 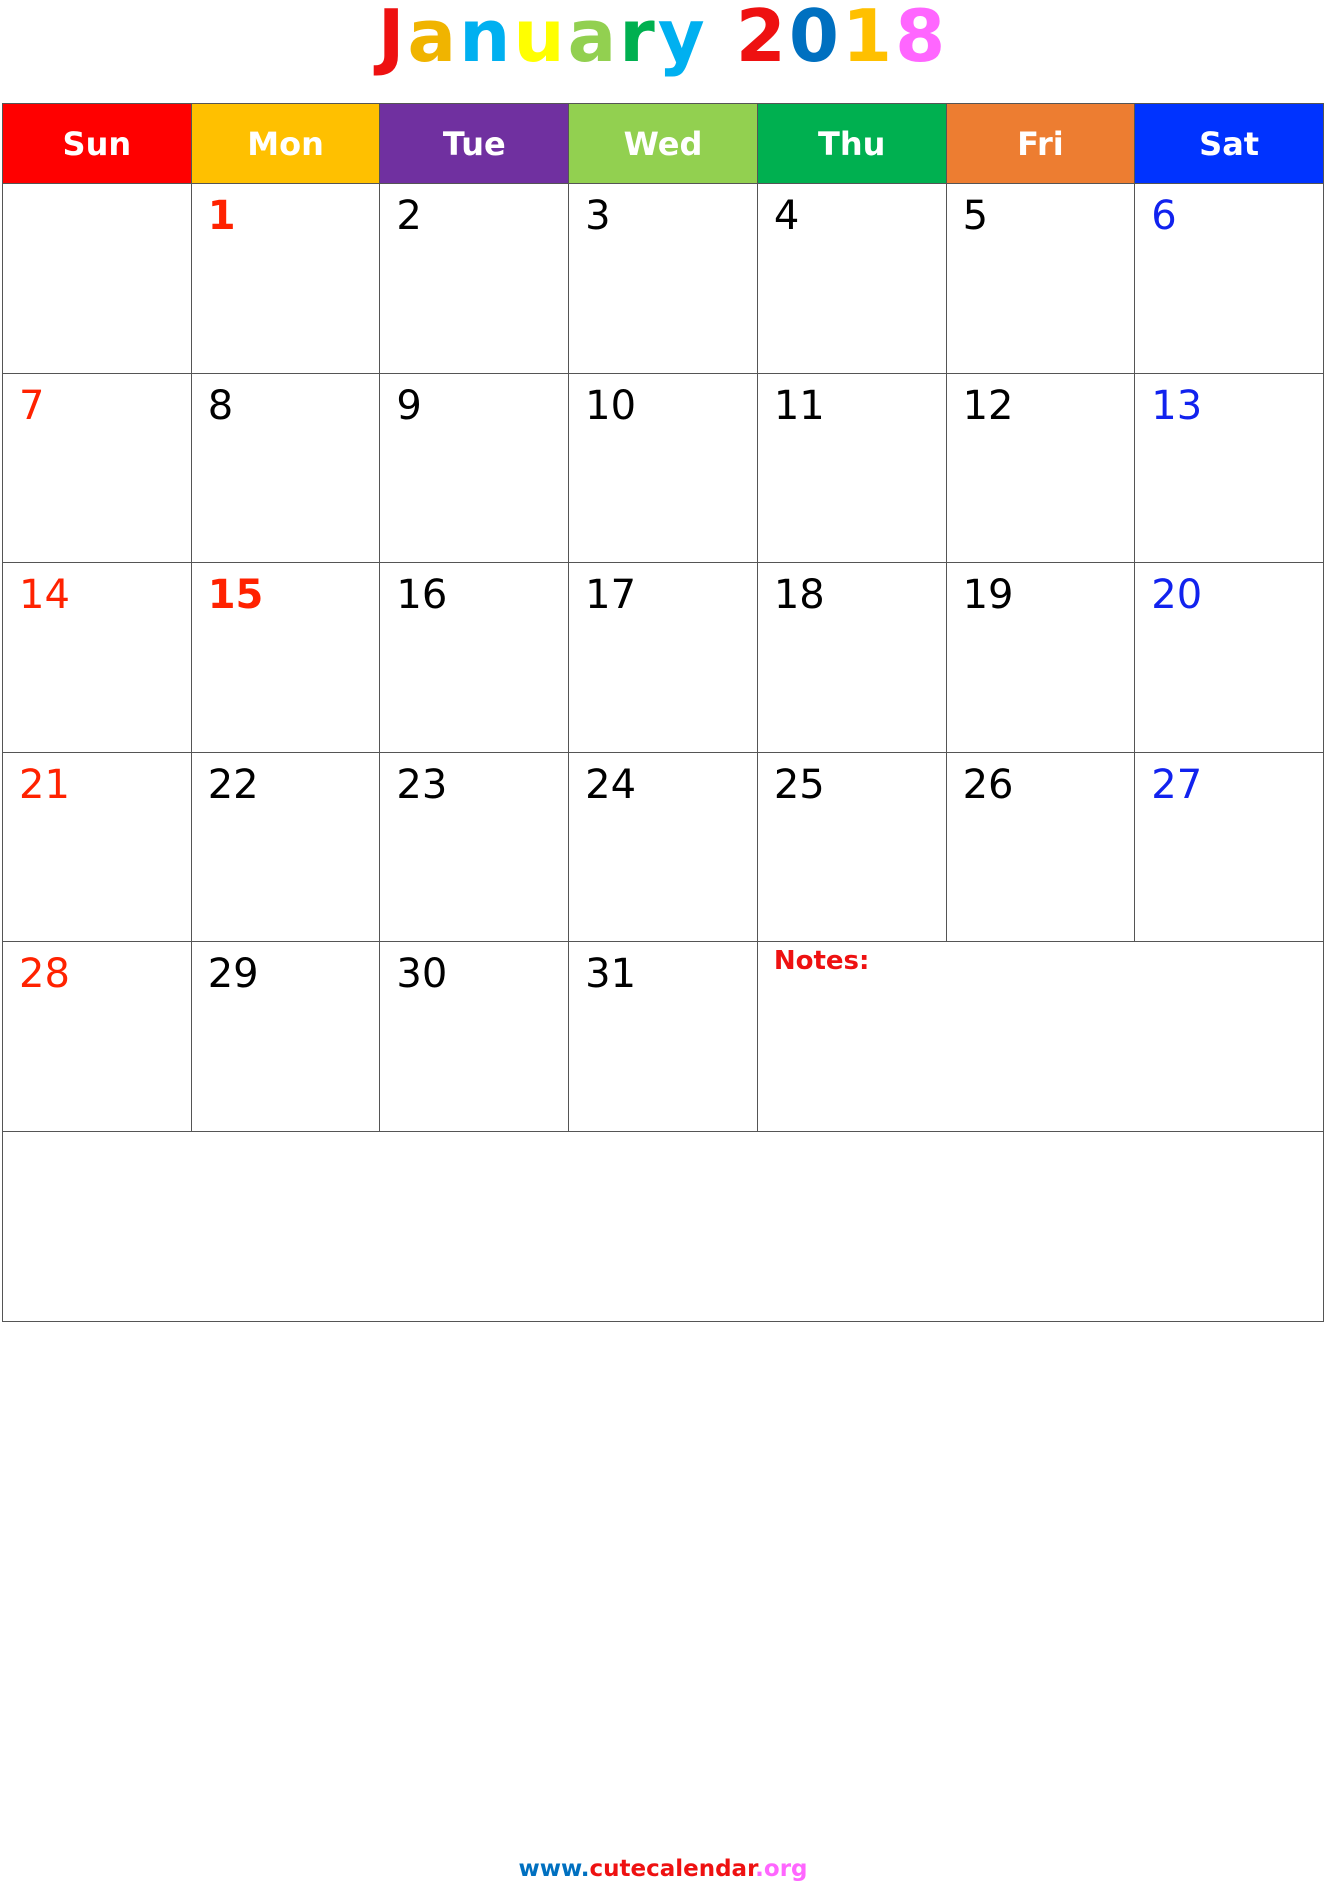 I want to click on day-cell: 17, so click(x=663, y=657).